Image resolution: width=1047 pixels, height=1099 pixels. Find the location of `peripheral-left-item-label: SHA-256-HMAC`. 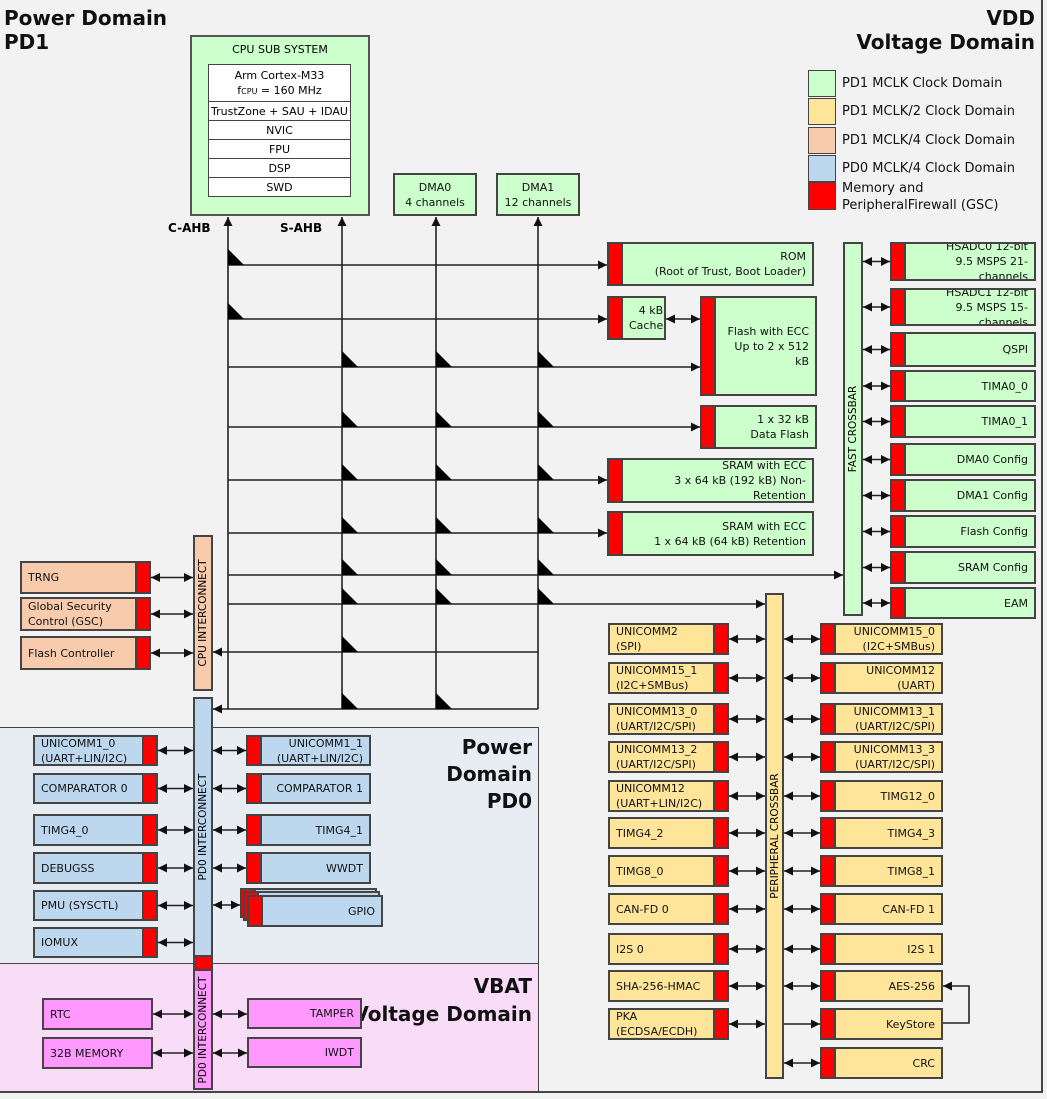

peripheral-left-item-label: SHA-256-HMAC is located at coordinates (658, 986).